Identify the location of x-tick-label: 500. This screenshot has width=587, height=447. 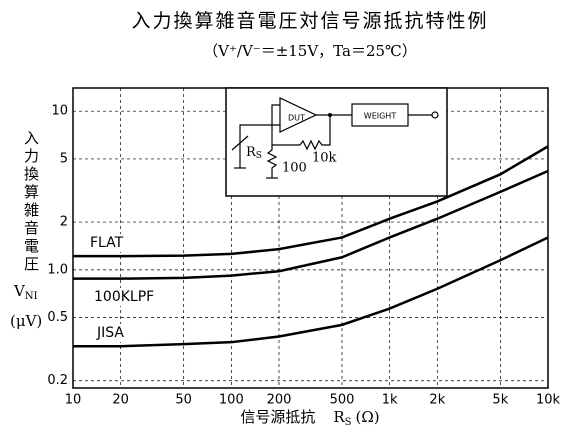
(342, 400).